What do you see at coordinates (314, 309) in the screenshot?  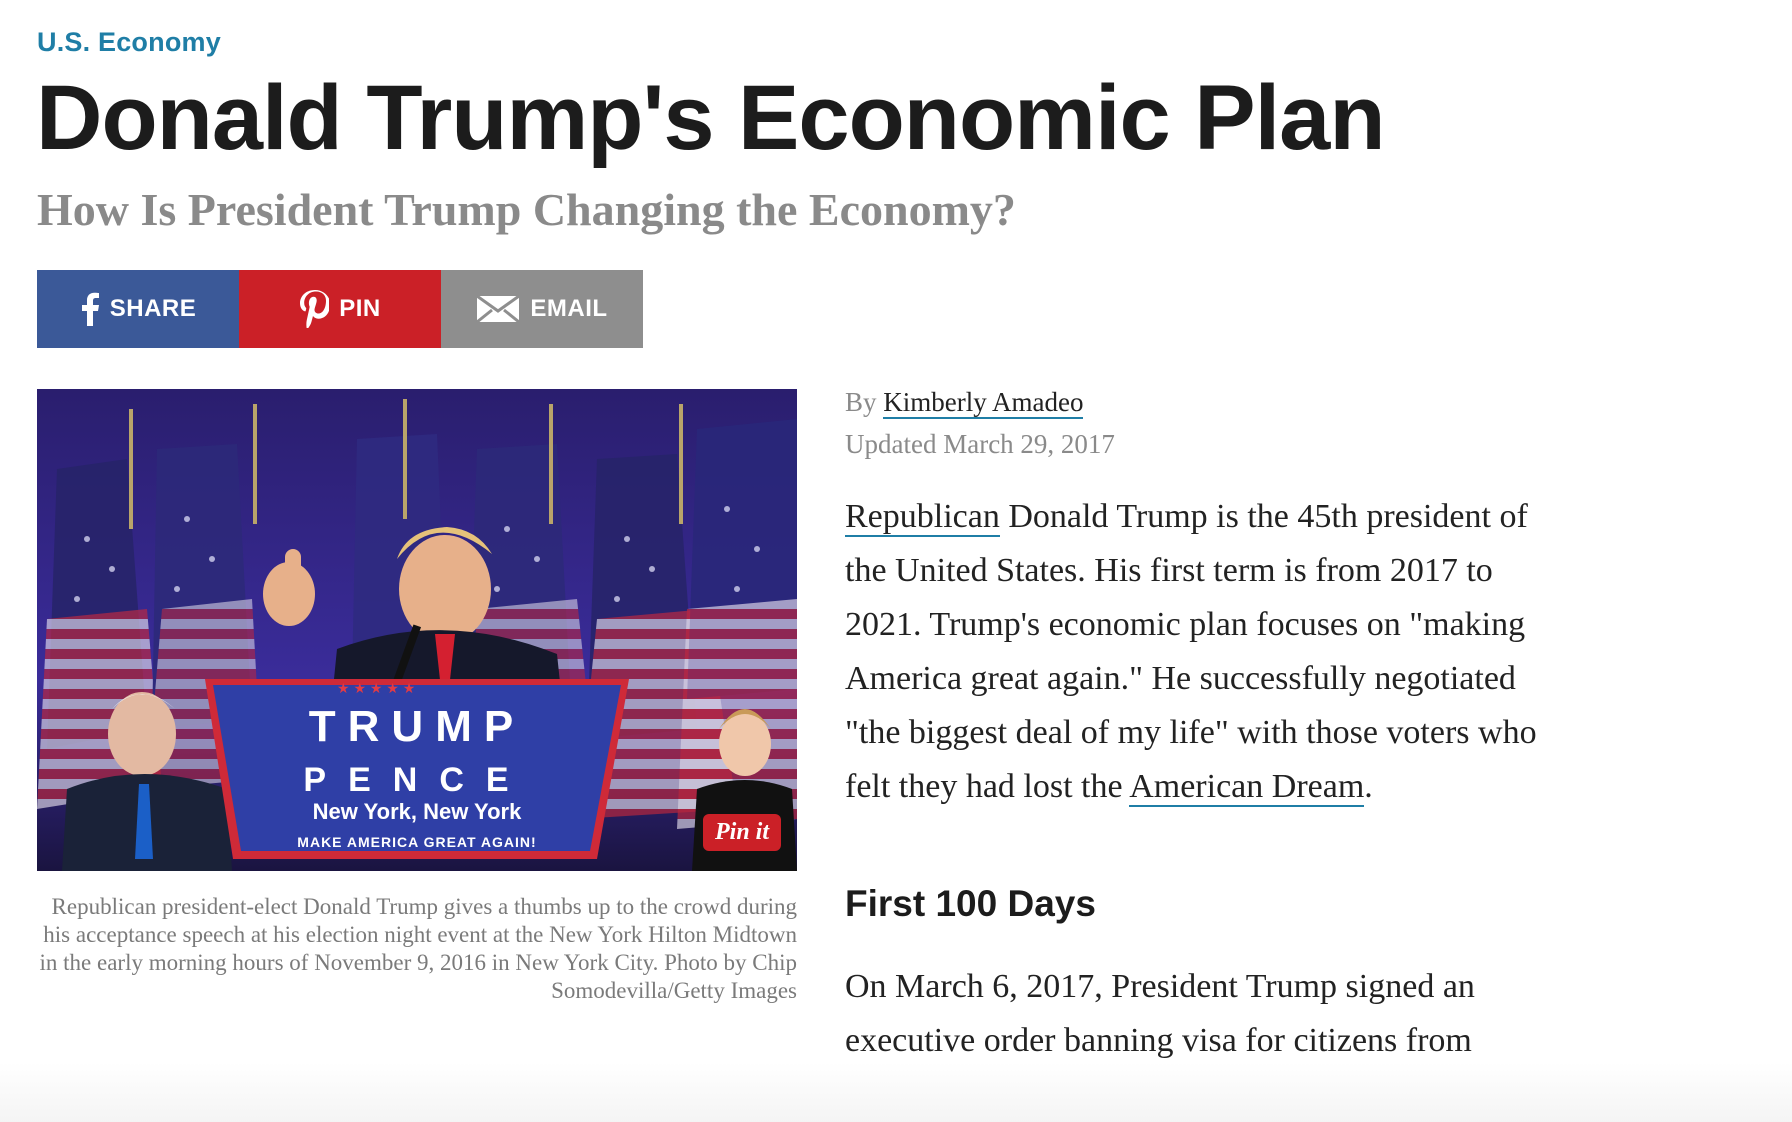 I see `pinterest-icon` at bounding box center [314, 309].